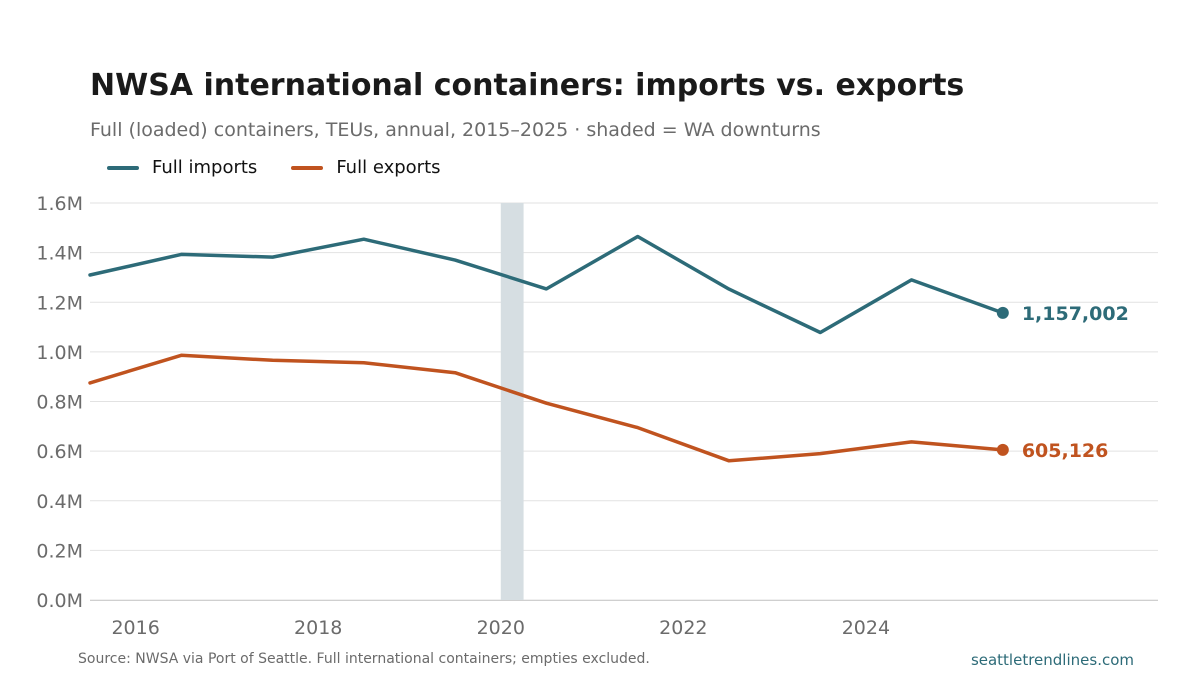 Image resolution: width=1200 pixels, height=675 pixels. Describe the element at coordinates (546, 284) in the screenshot. I see `series-line-full-imports` at that location.